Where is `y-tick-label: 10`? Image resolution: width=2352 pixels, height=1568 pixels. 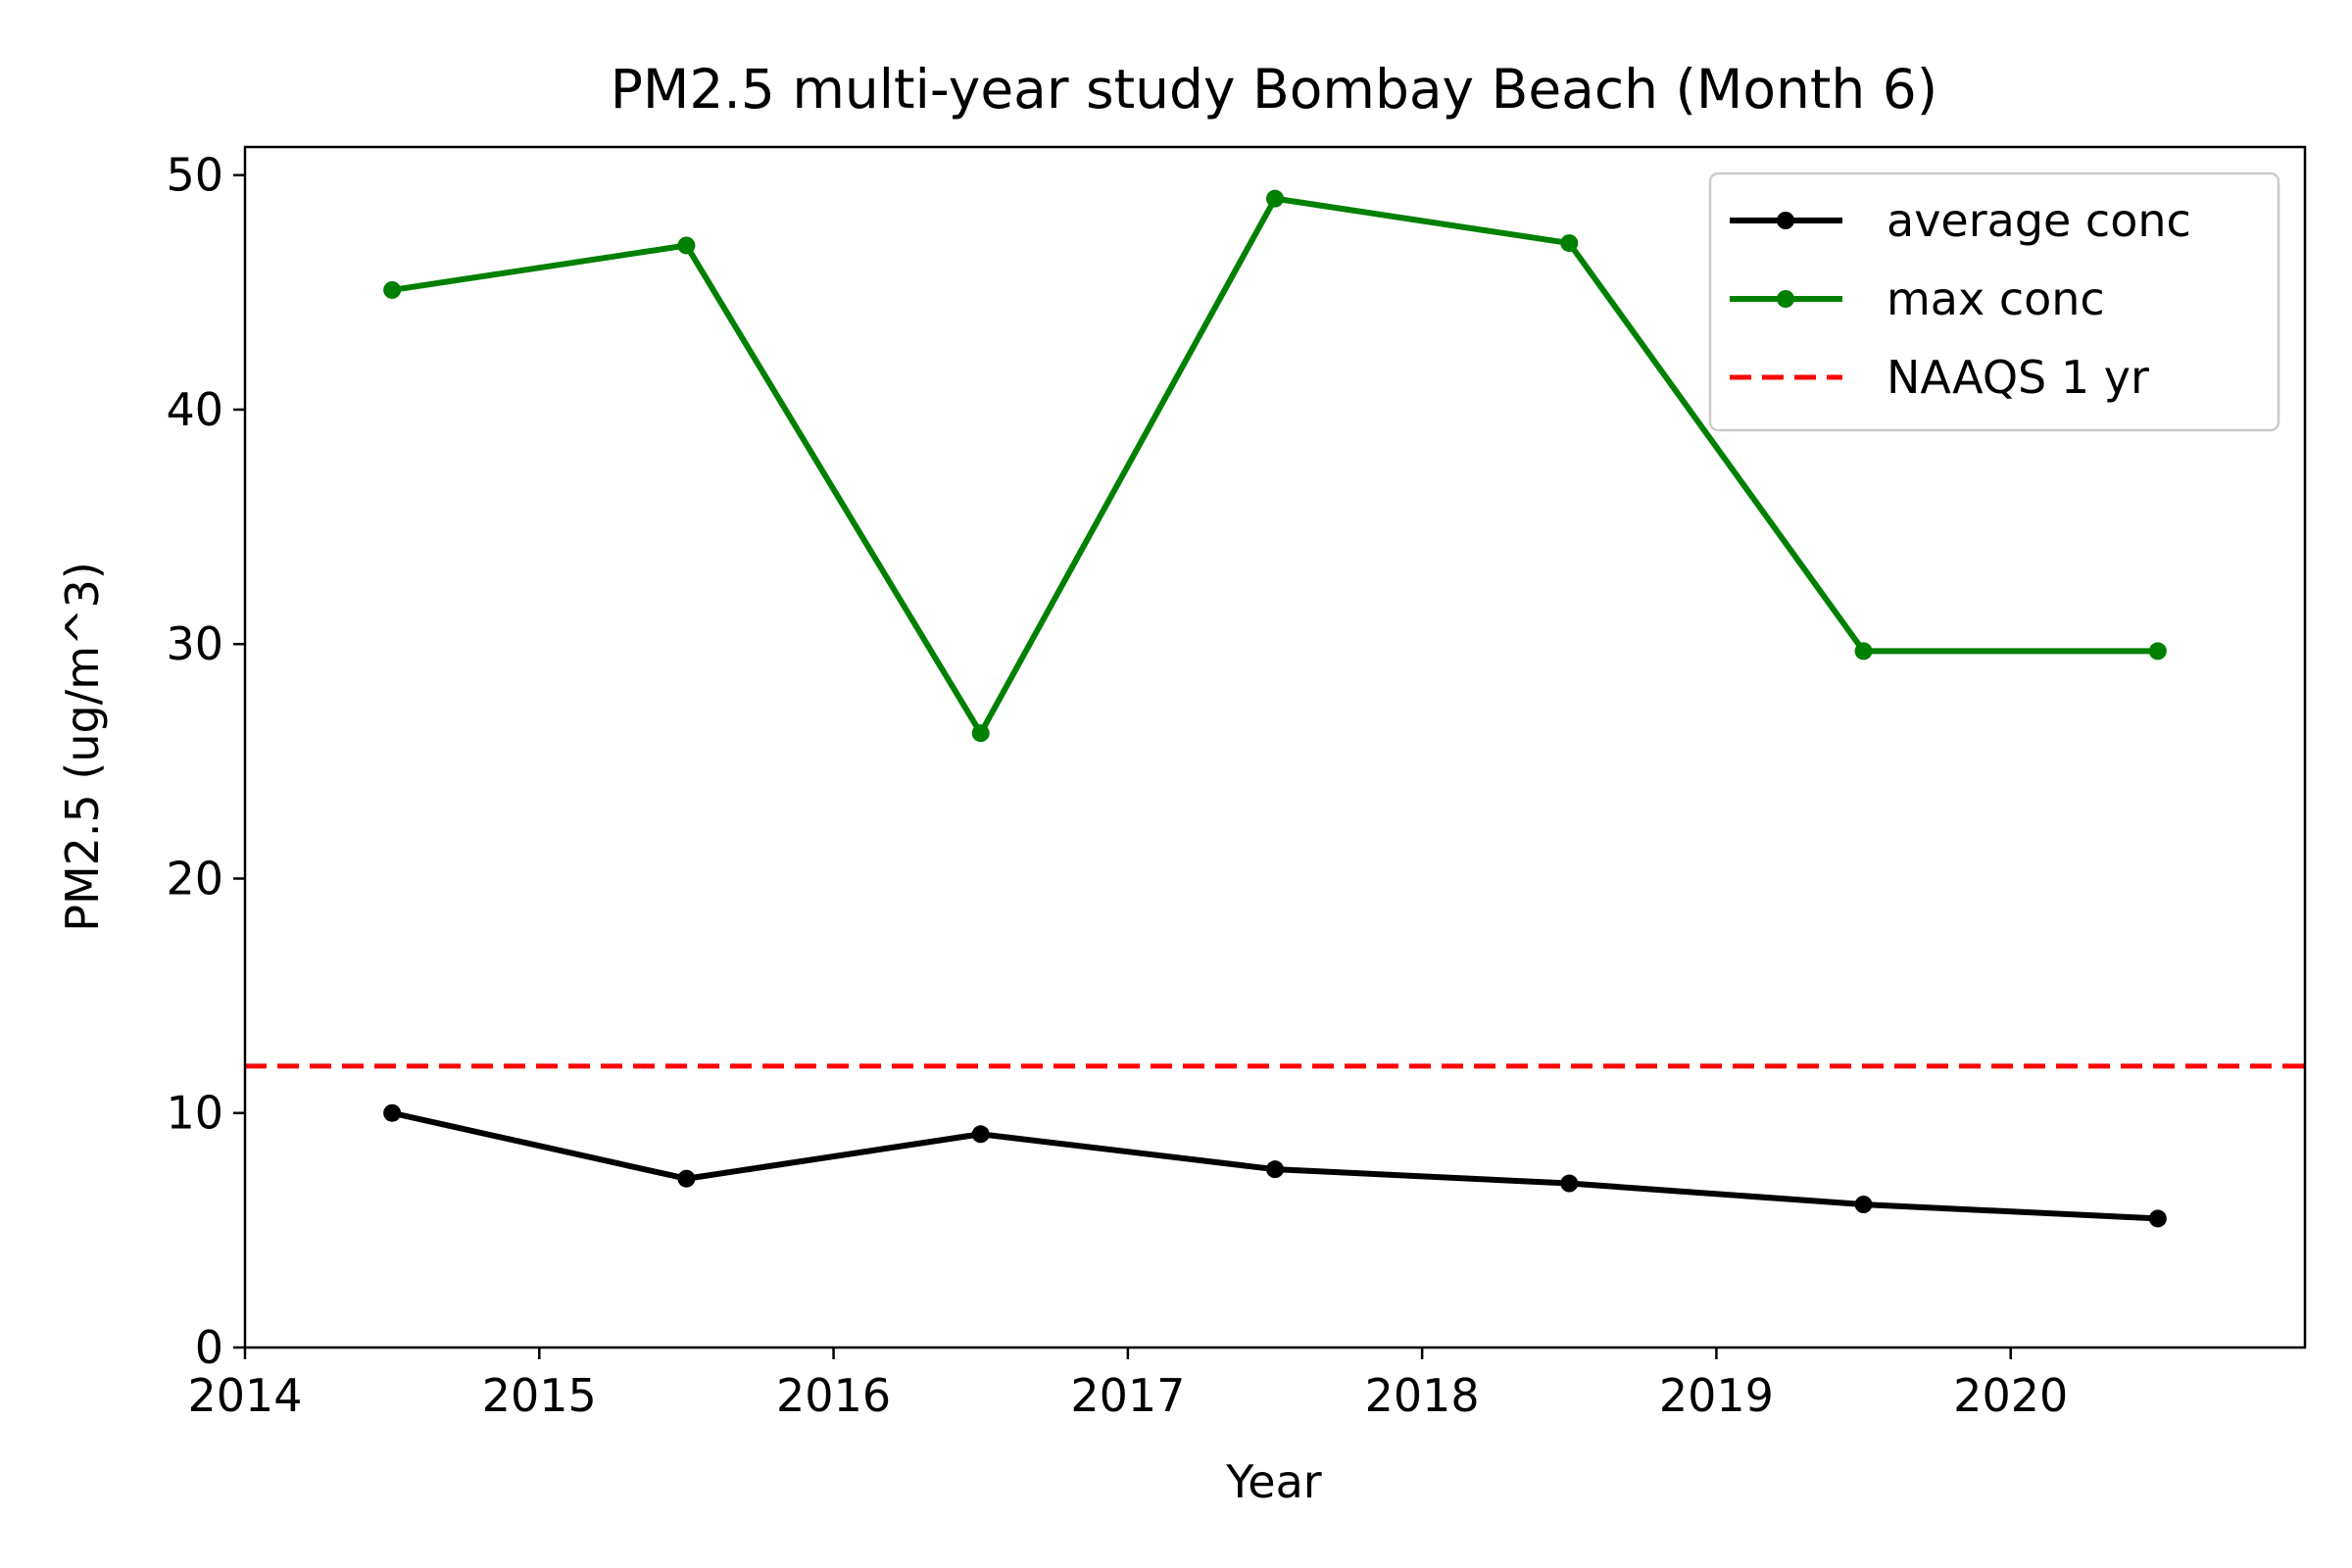 y-tick-label: 10 is located at coordinates (194, 1113).